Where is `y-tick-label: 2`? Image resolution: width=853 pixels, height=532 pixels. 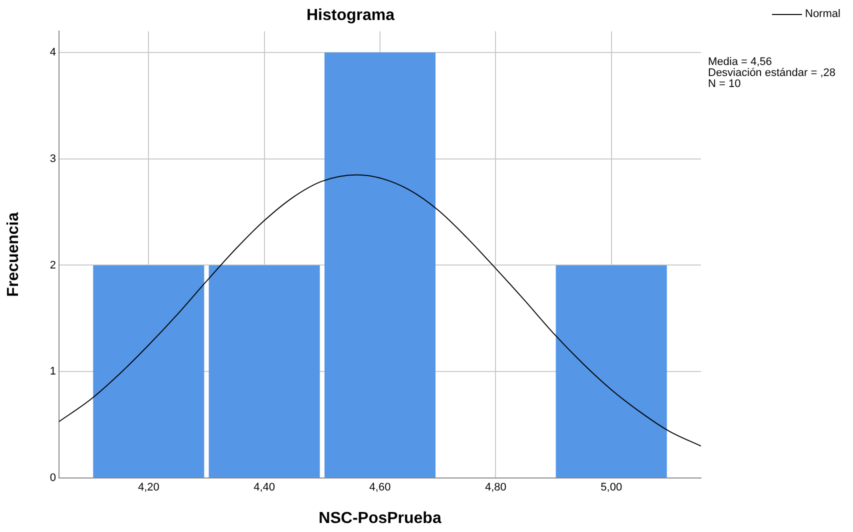 y-tick-label: 2 is located at coordinates (53, 265).